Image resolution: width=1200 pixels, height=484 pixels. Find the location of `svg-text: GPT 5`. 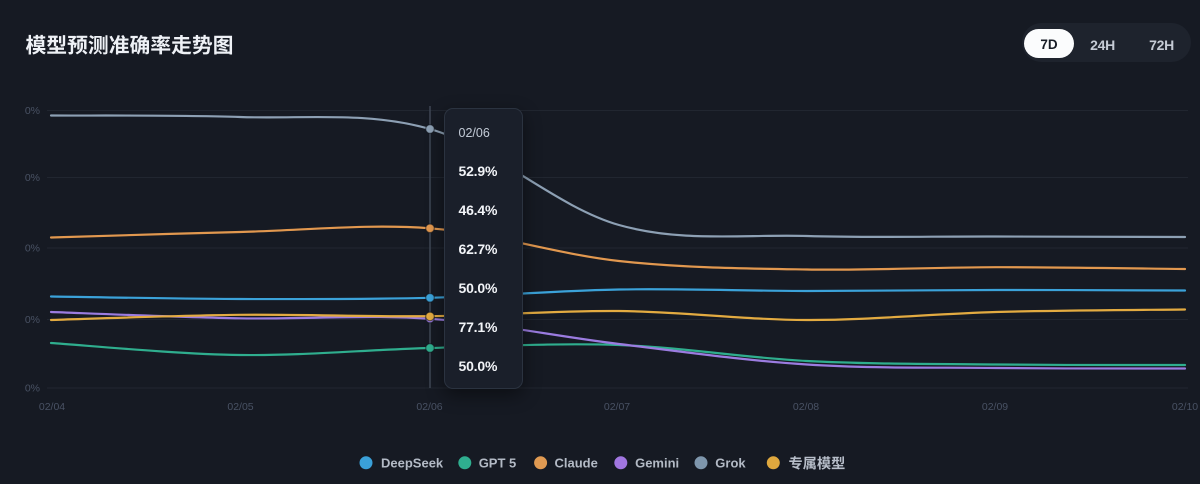

svg-text: GPT 5 is located at coordinates (498, 462).